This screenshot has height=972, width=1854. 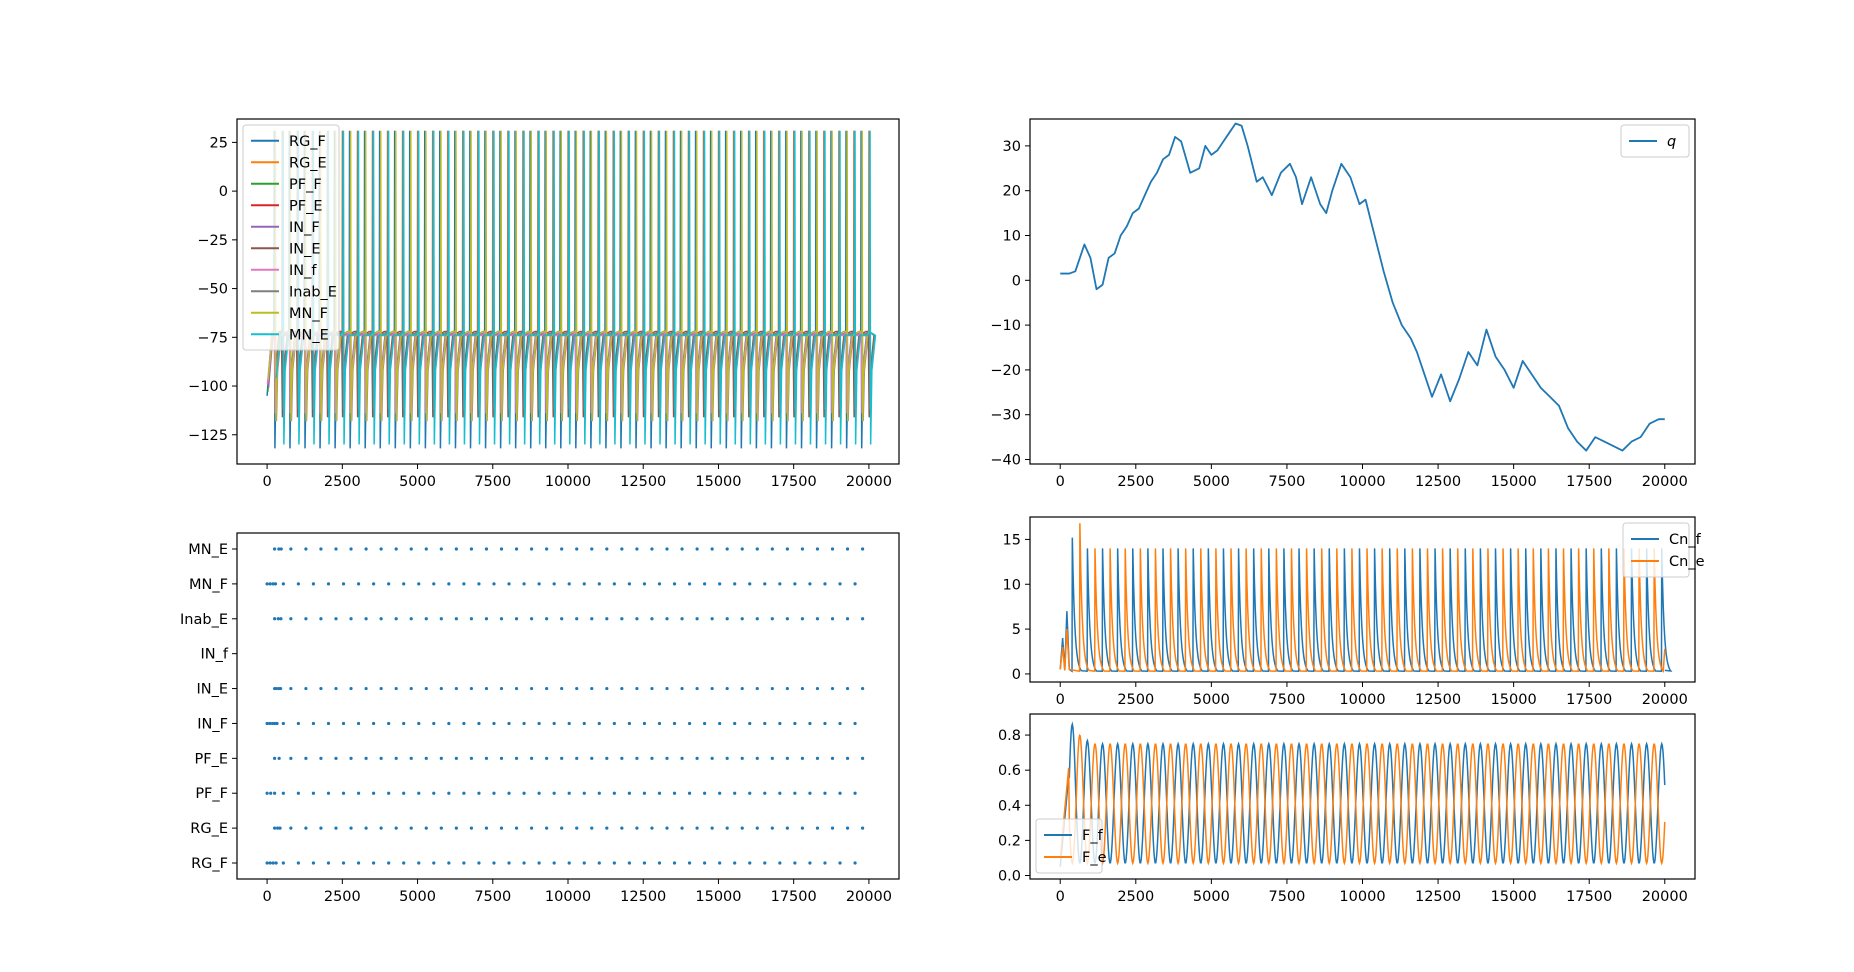 What do you see at coordinates (1362, 799) in the screenshot?
I see `series-line-f-e` at bounding box center [1362, 799].